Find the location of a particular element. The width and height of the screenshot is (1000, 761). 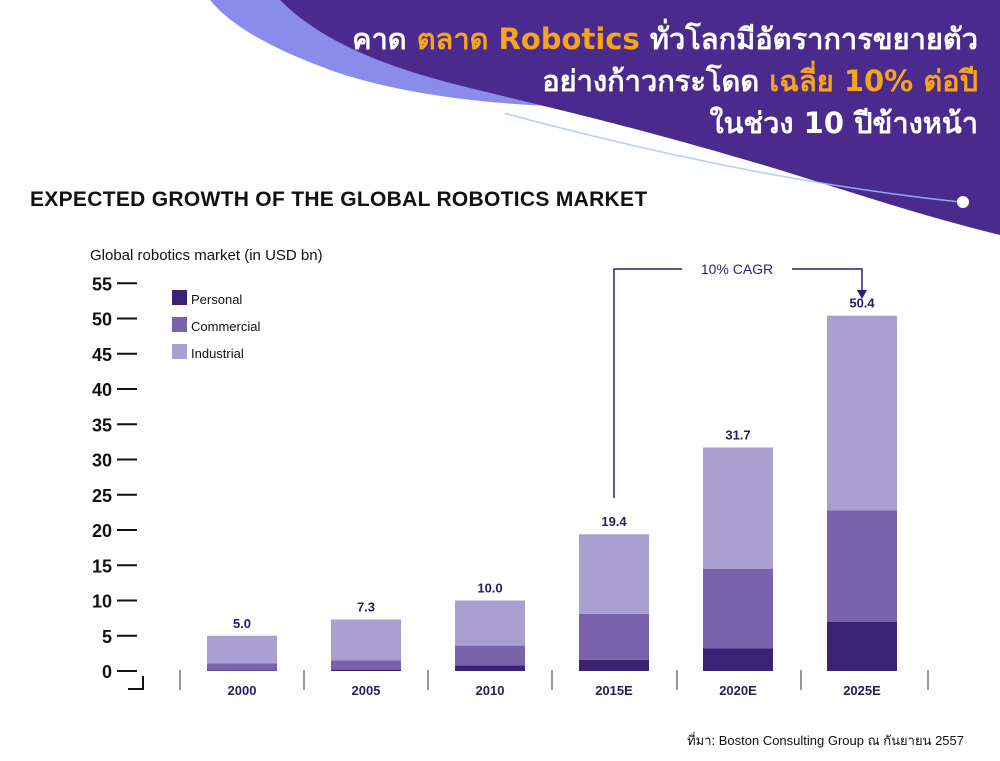

headline-line-2: อย่างก้าวกระโดด เฉลี่ย 10% ต่อปี is located at coordinates (760, 81).